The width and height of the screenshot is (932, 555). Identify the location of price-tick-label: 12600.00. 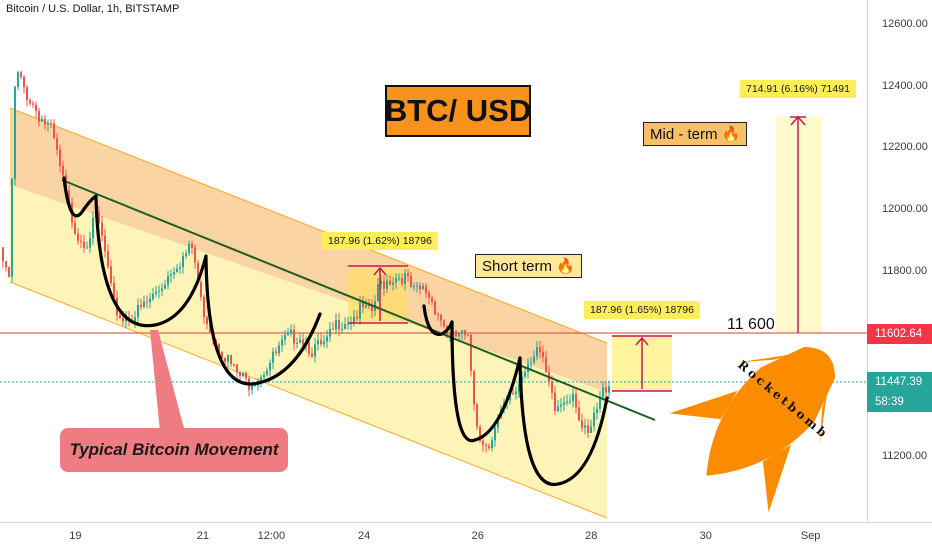
(905, 23).